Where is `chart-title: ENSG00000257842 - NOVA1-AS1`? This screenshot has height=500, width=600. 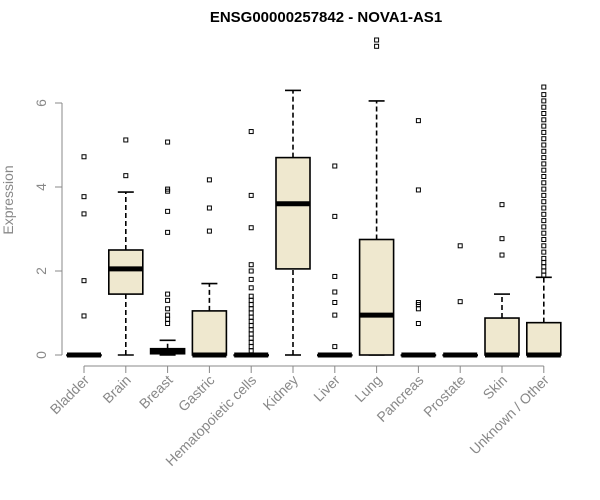
chart-title: ENSG00000257842 - NOVA1-AS1 is located at coordinates (326, 17).